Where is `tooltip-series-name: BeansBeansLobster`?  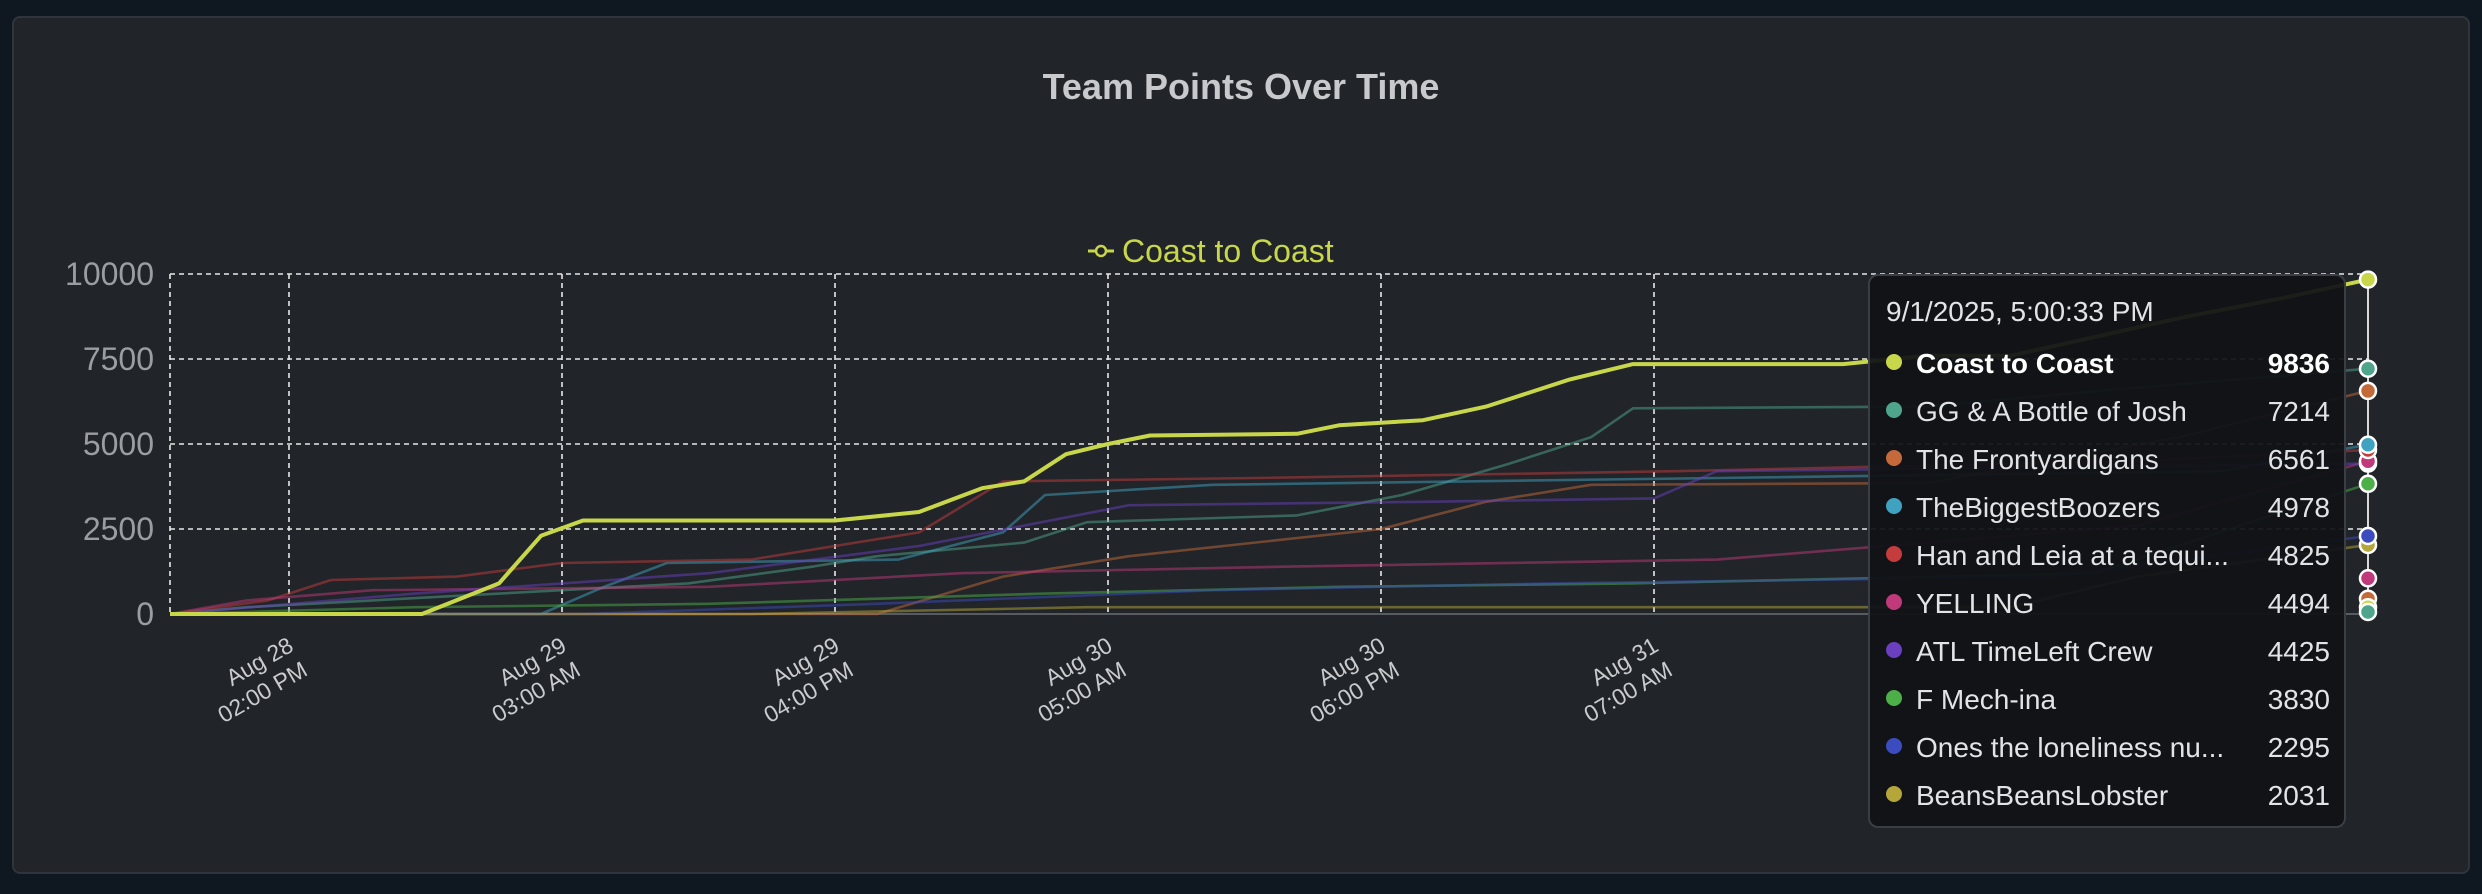
tooltip-series-name: BeansBeansLobster is located at coordinates (2042, 795).